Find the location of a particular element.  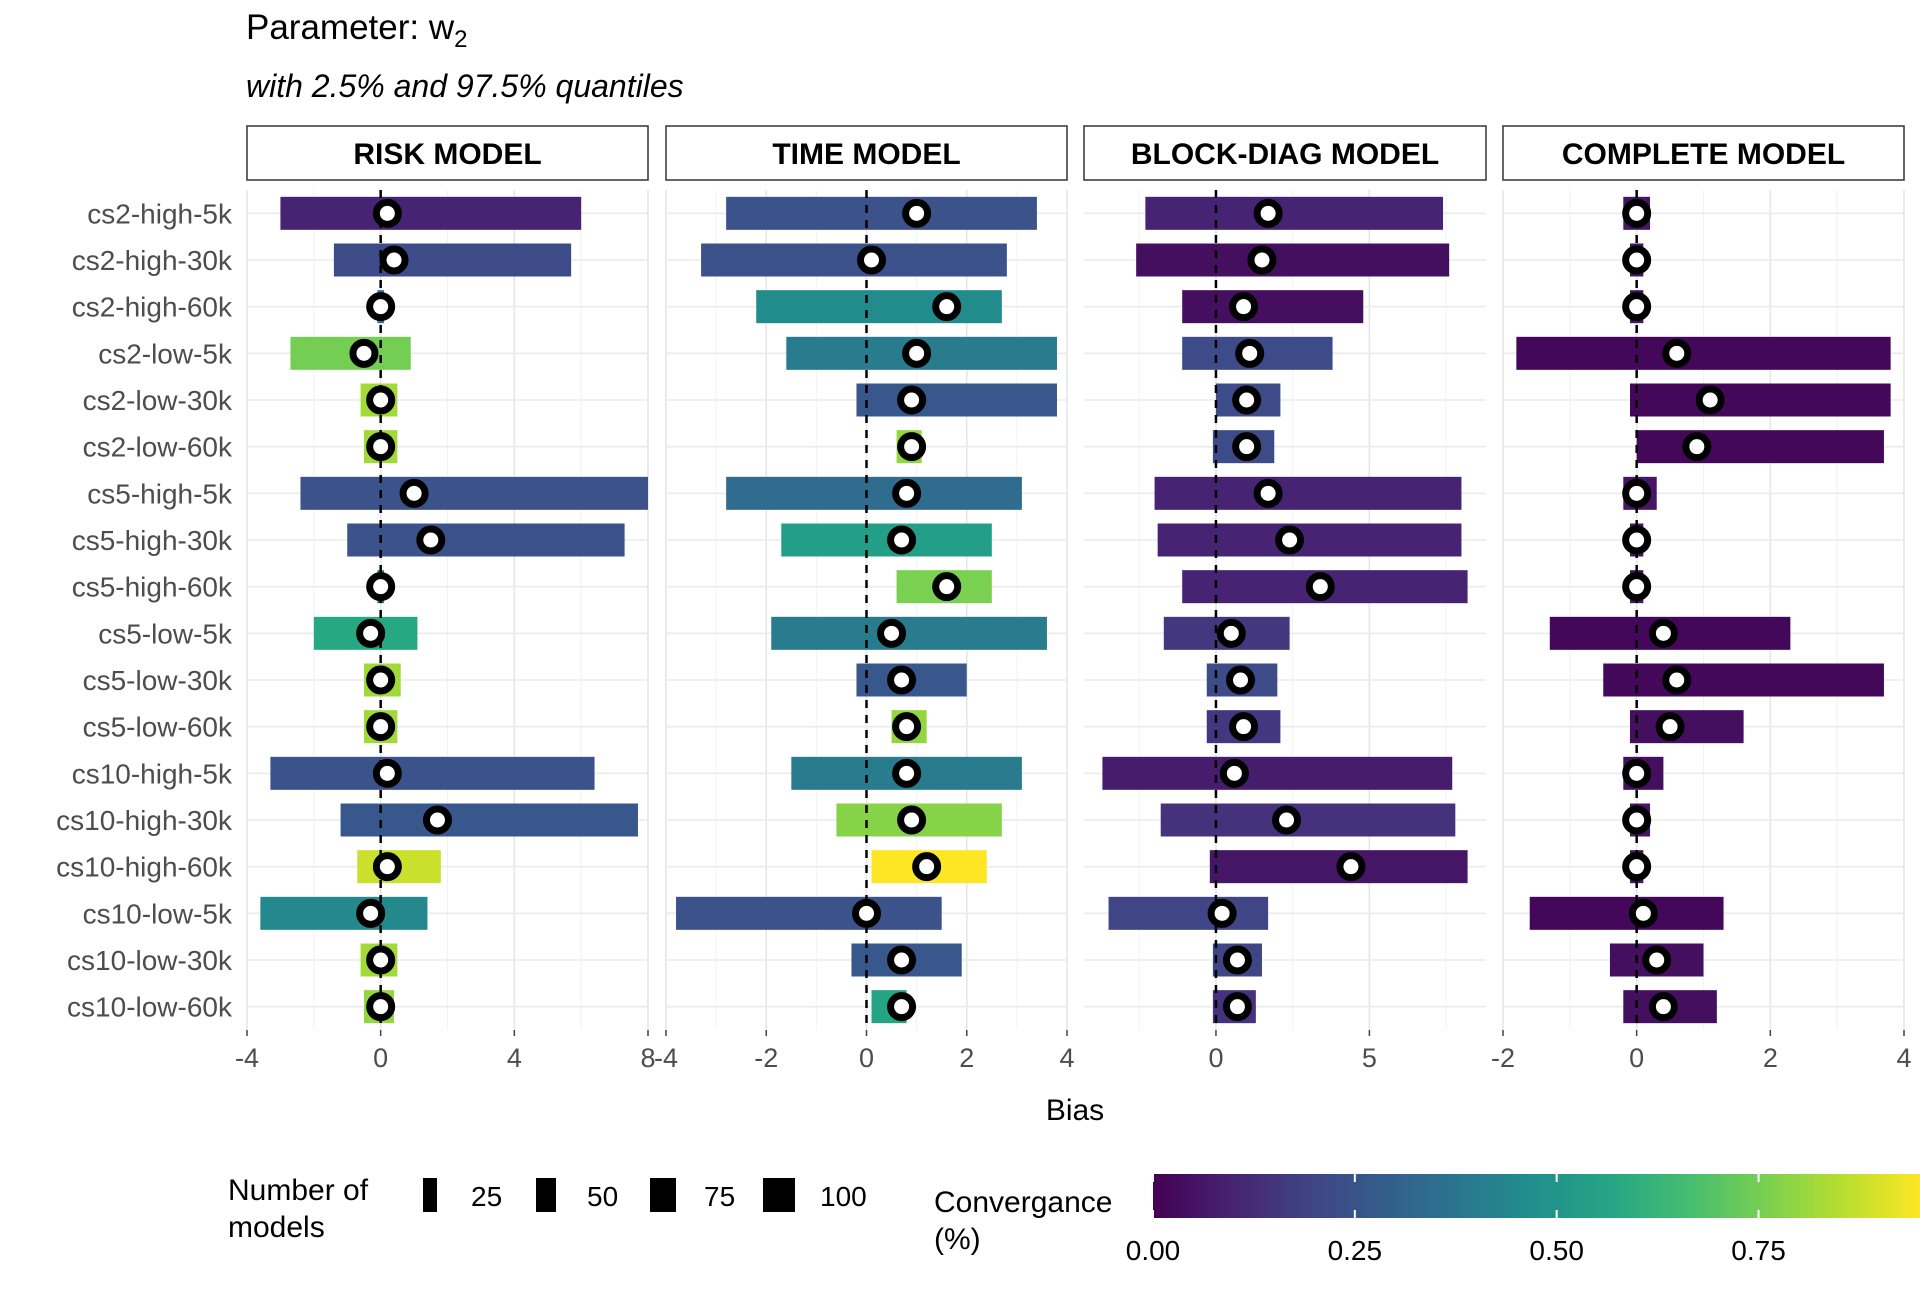

color-legend-title: Convergance is located at coordinates (1023, 1202).